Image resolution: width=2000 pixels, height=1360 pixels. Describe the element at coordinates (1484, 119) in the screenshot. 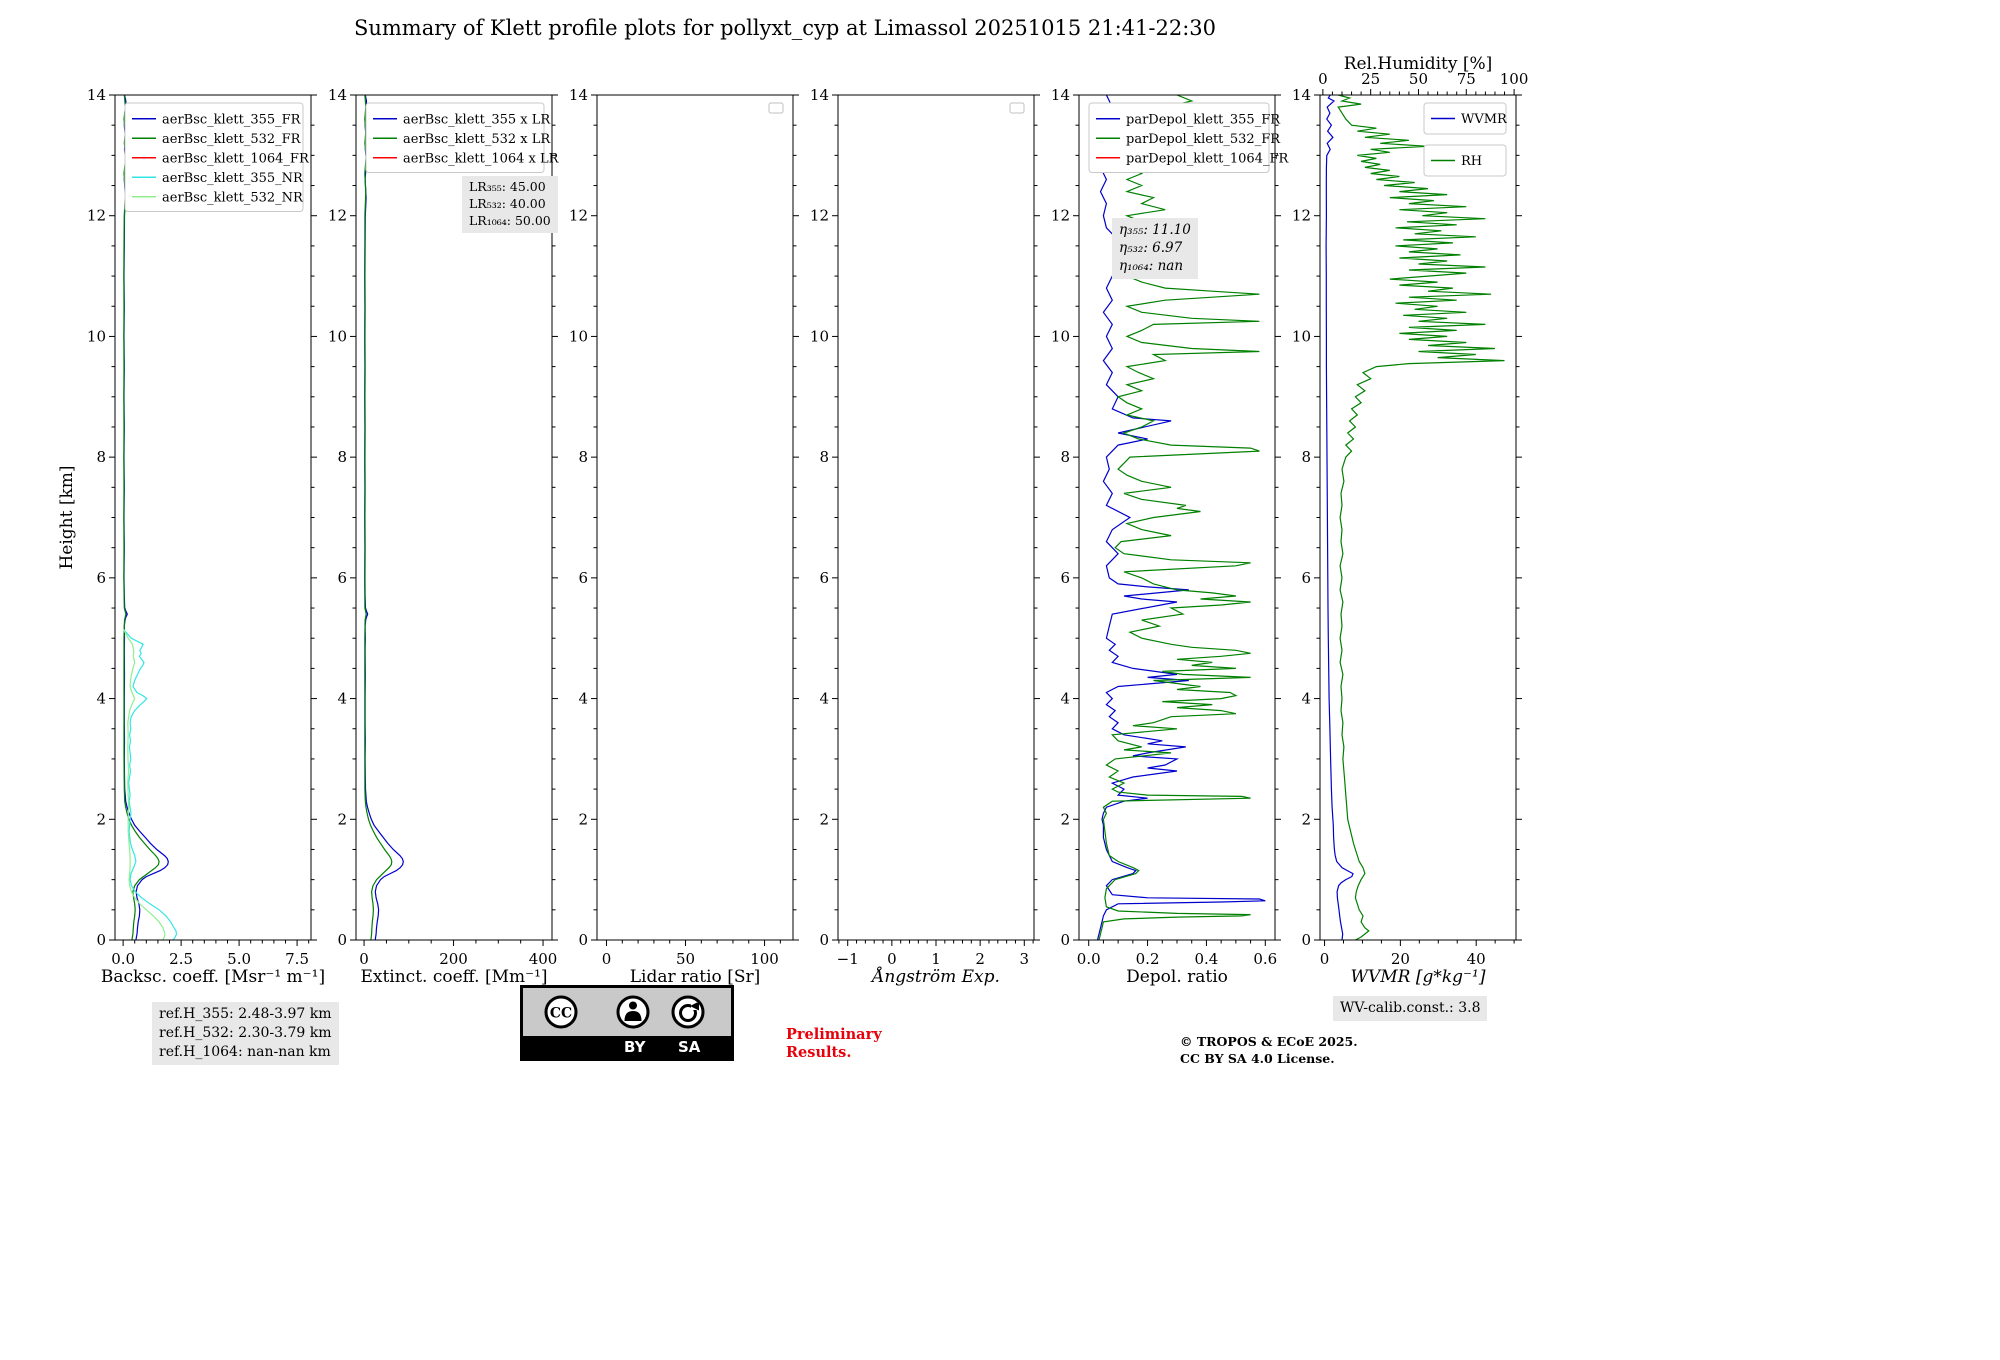

I see `legend-label: WVMR` at that location.